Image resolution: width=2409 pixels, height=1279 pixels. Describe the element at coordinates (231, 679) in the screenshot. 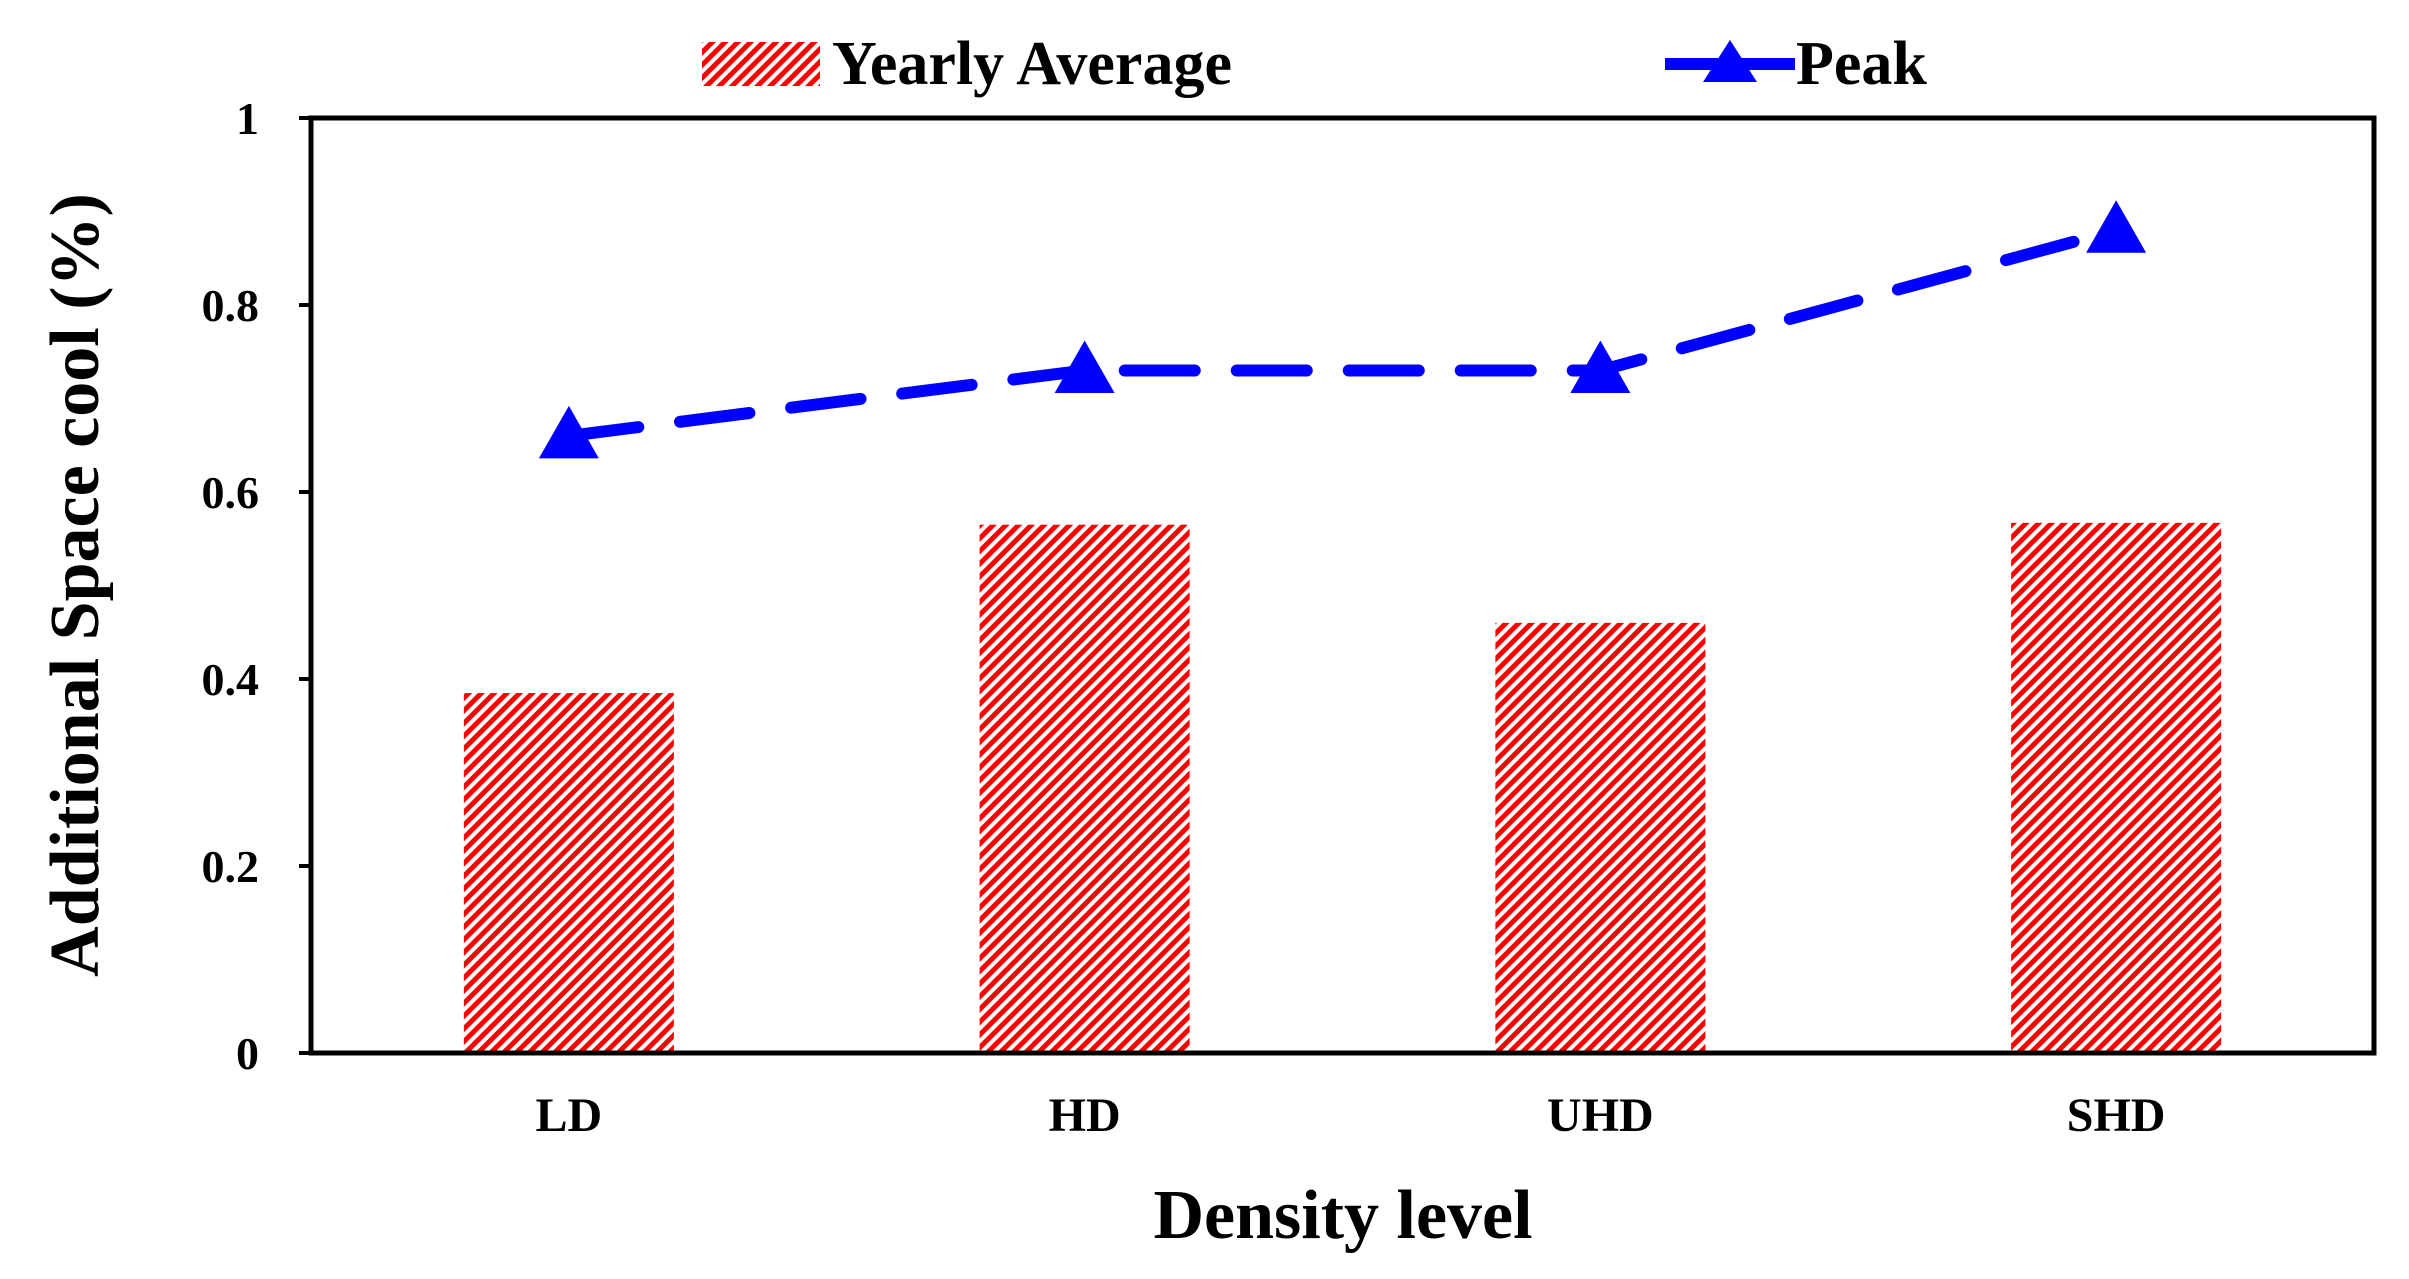

I see `y-tick-label: 0.4` at that location.